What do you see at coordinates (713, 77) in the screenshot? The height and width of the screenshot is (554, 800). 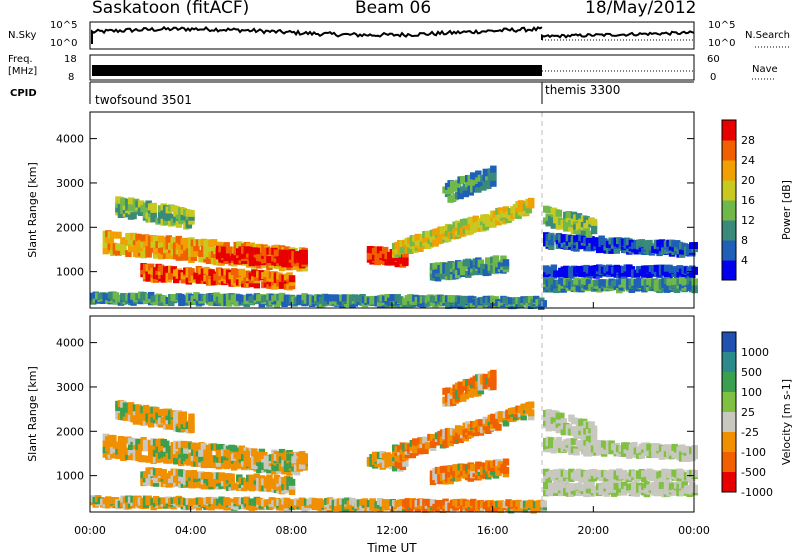 I see `nave-bottom-tick: 0` at bounding box center [713, 77].